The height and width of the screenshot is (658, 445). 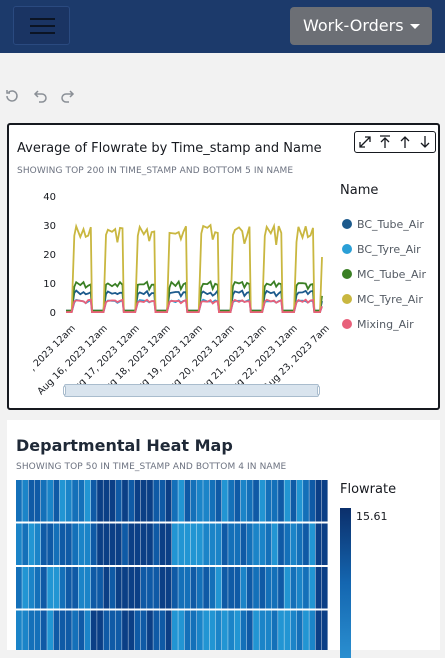 I want to click on chart-scrollbar, so click(x=191, y=390).